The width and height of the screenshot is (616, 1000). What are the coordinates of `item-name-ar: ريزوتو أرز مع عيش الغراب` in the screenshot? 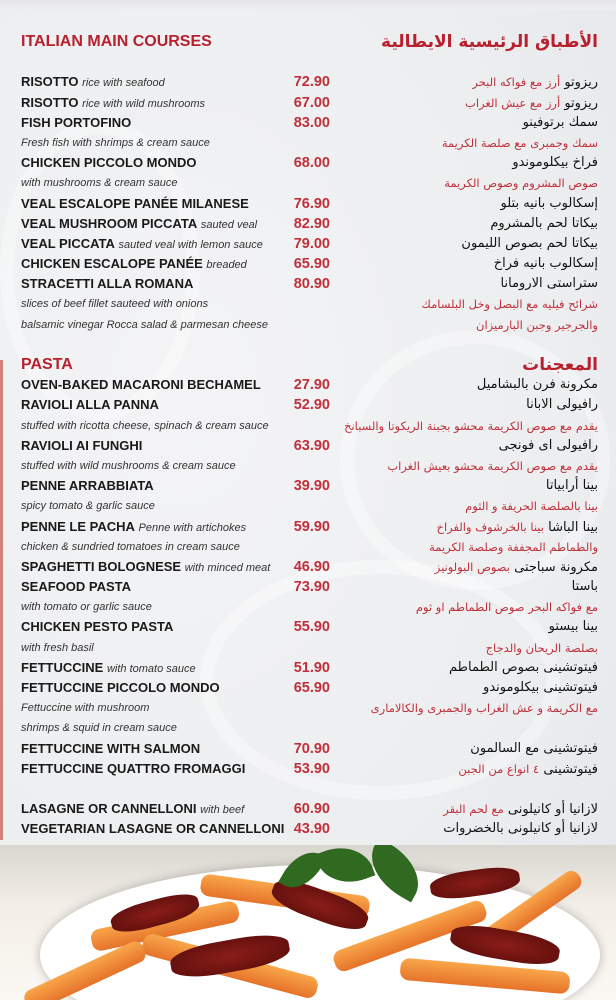 It's located at (531, 103).